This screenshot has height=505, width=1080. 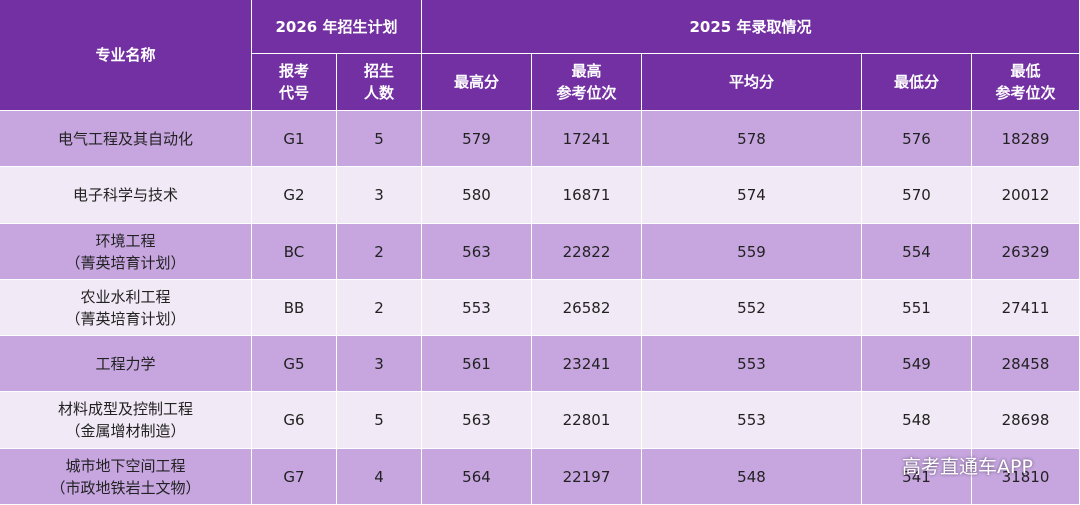 I want to click on column-header: 最低 参考位次, so click(x=1026, y=82).